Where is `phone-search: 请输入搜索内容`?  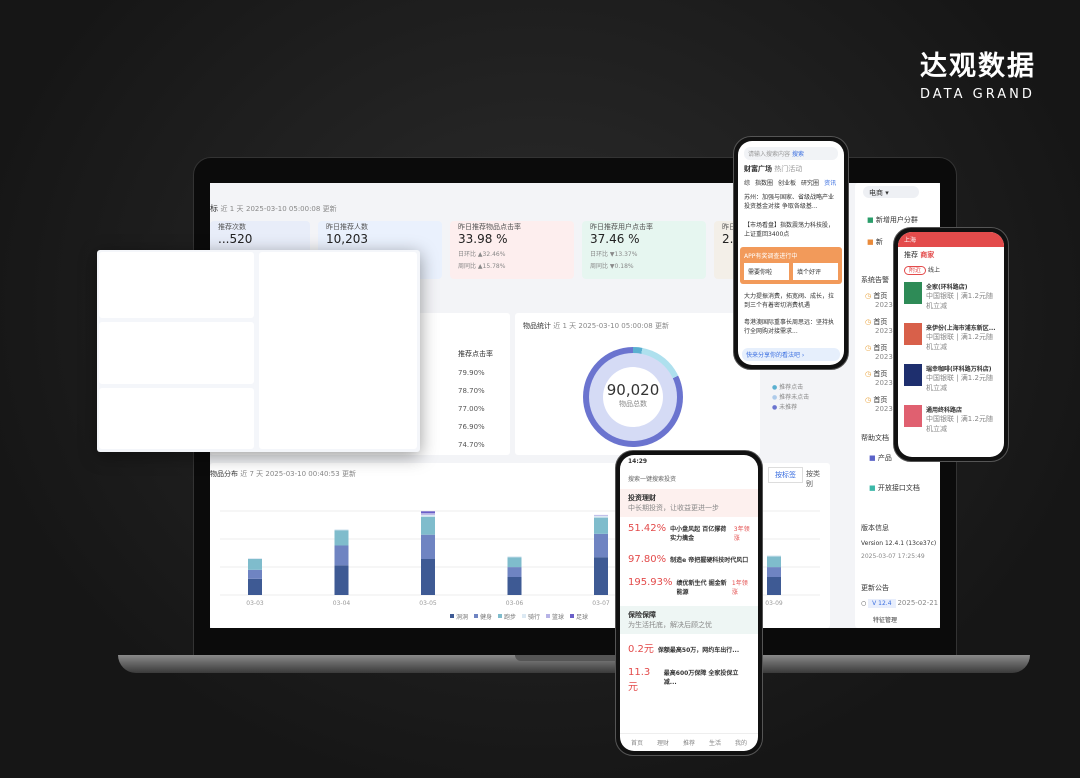 phone-search: 请输入搜索内容 is located at coordinates (769, 154).